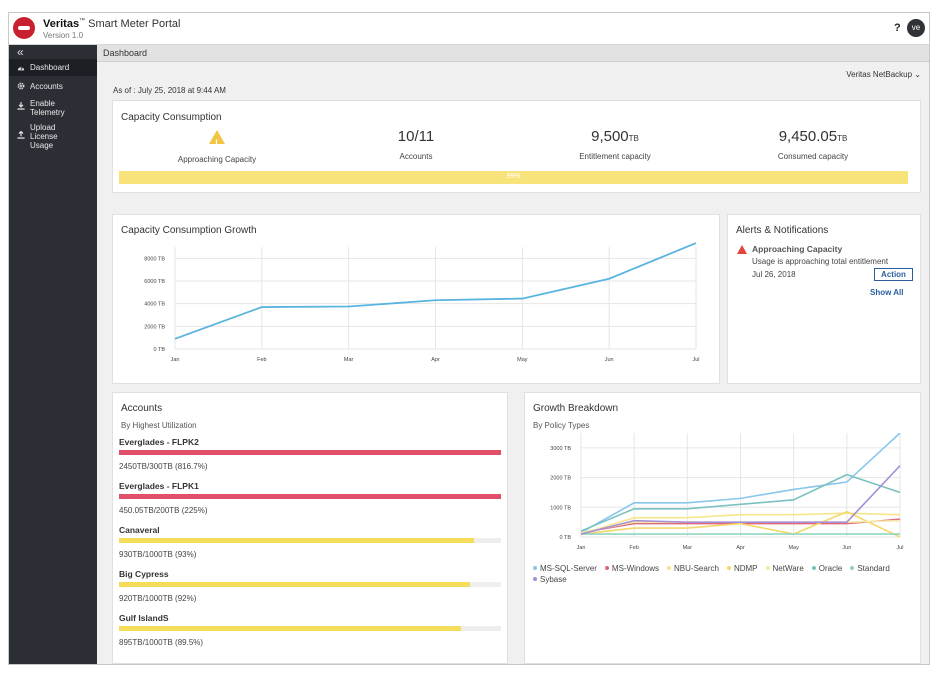 The image size is (950, 689). Describe the element at coordinates (159, 425) in the screenshot. I see `card-subtitle: By Highest Utilization` at that location.